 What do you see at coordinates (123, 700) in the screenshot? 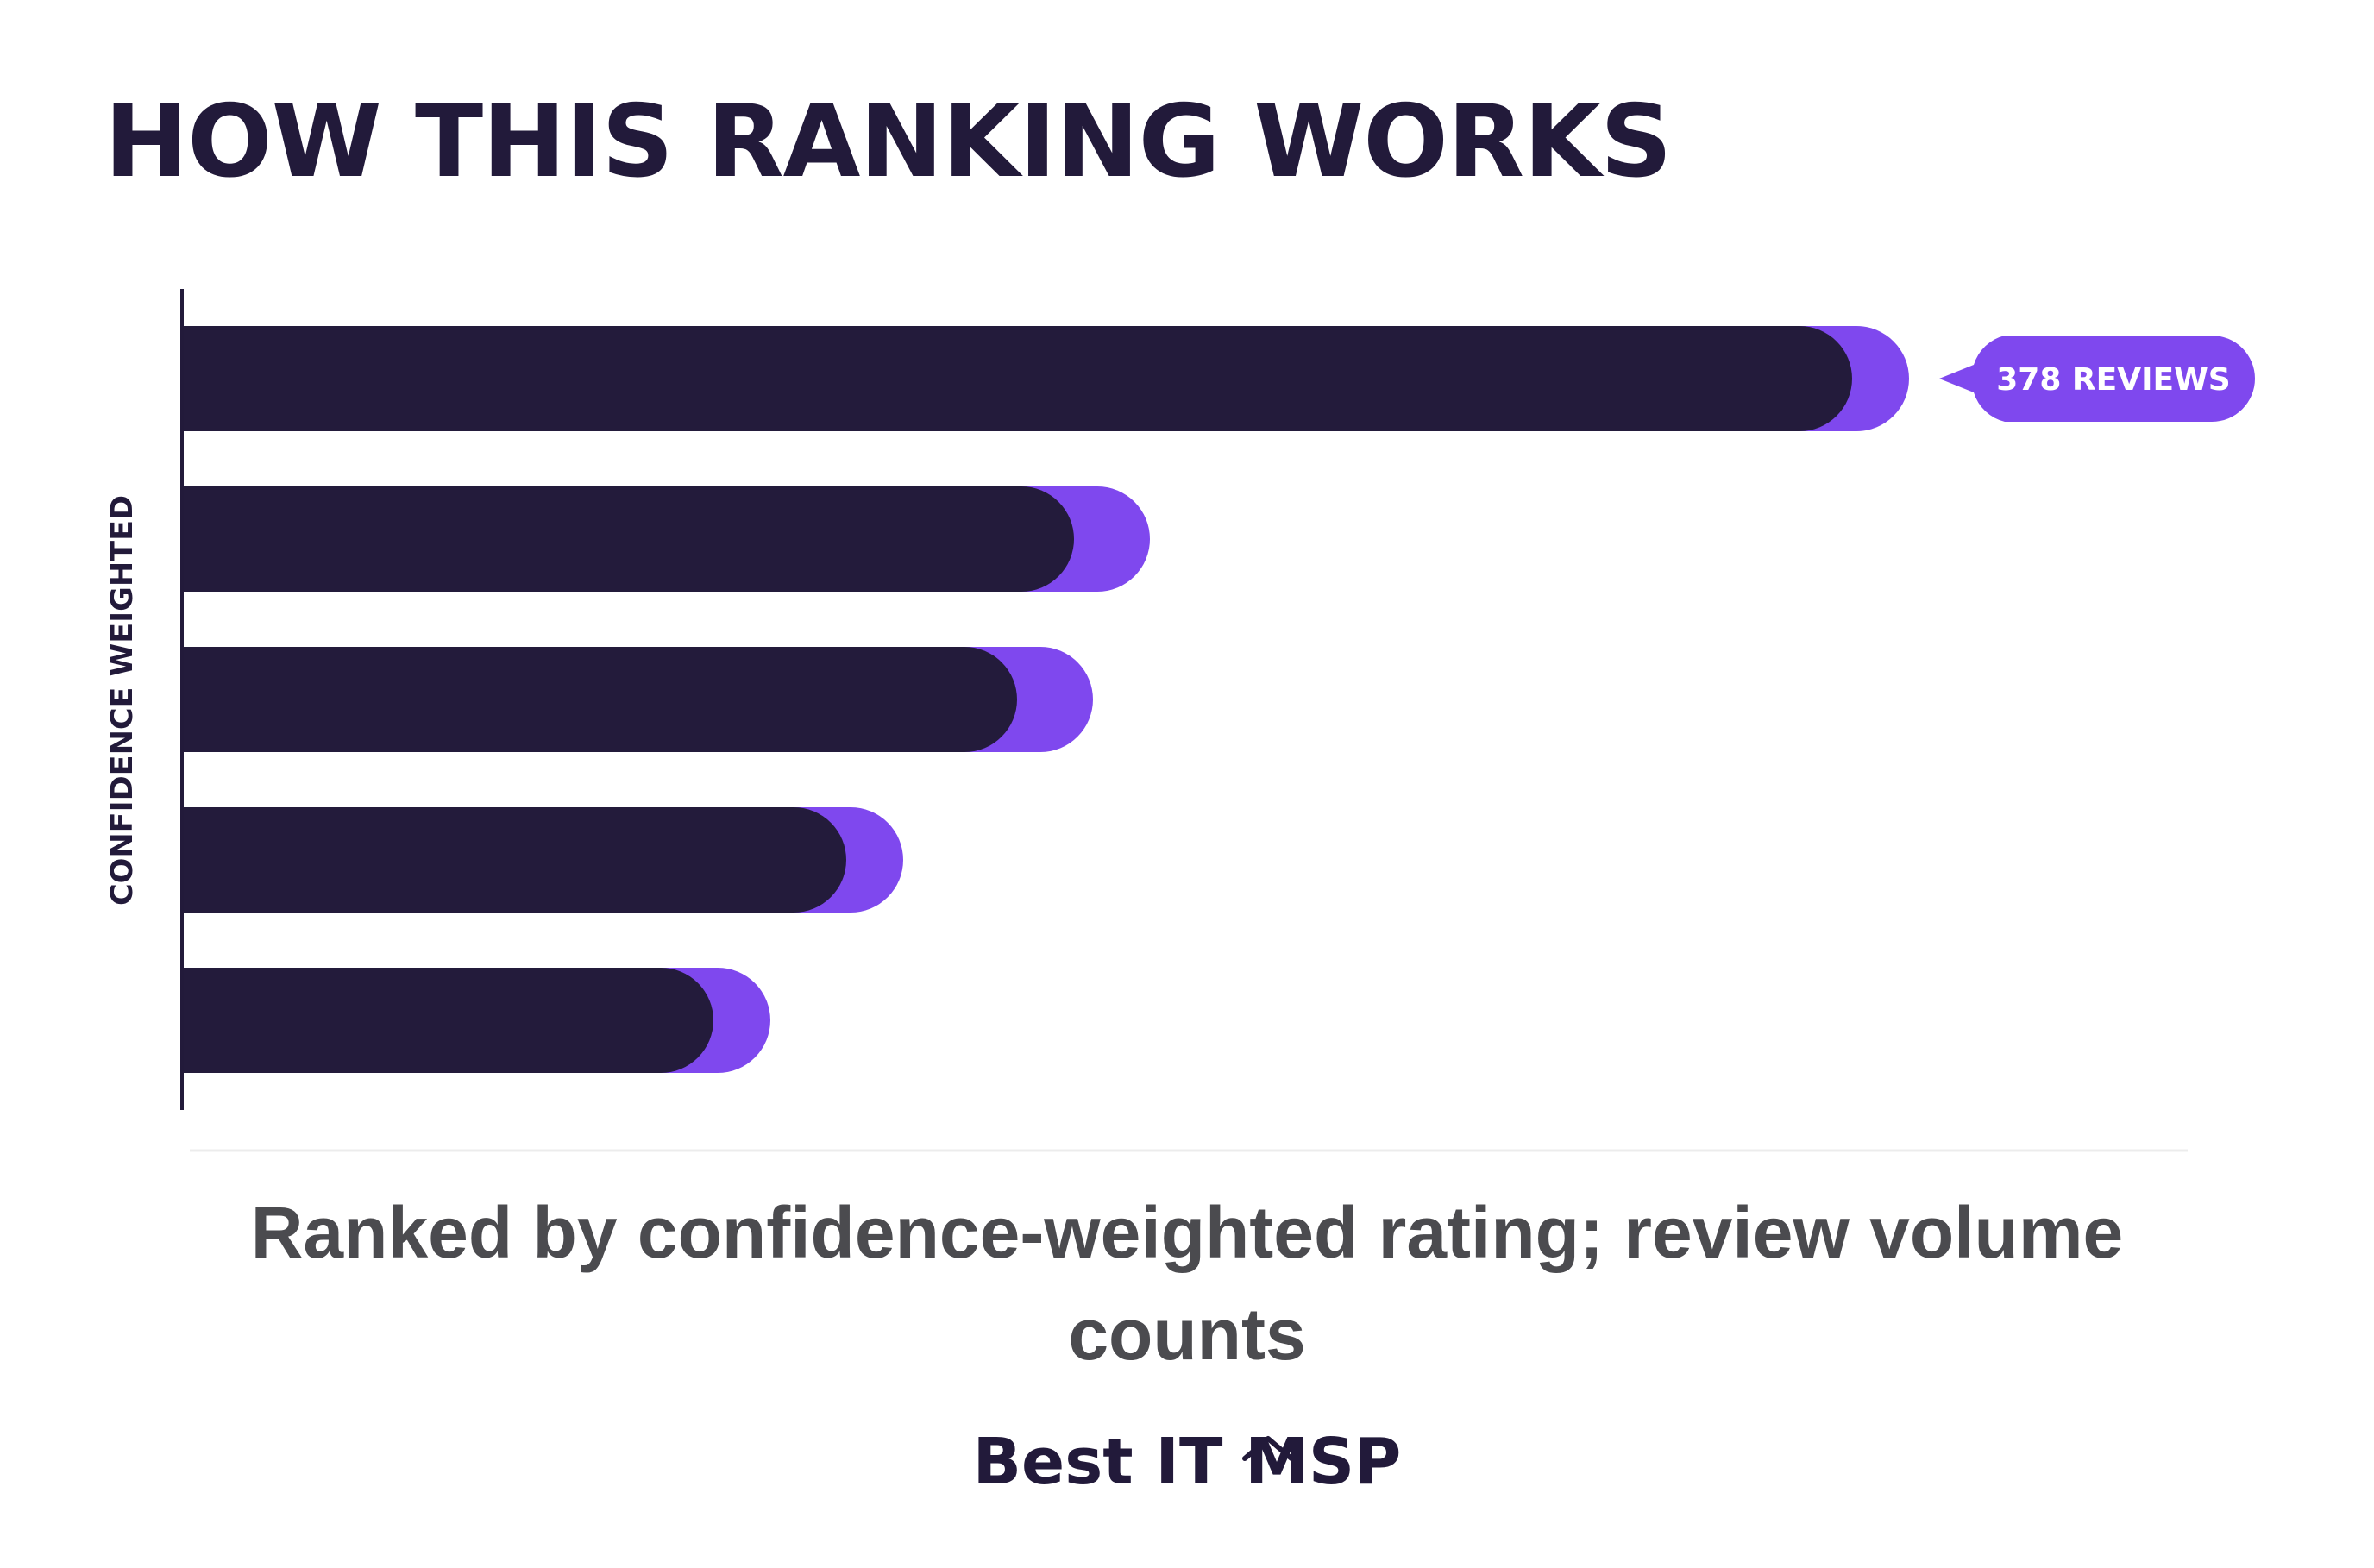
I see `y-axis-label: CONFIDENCE WEIGHTED` at bounding box center [123, 700].